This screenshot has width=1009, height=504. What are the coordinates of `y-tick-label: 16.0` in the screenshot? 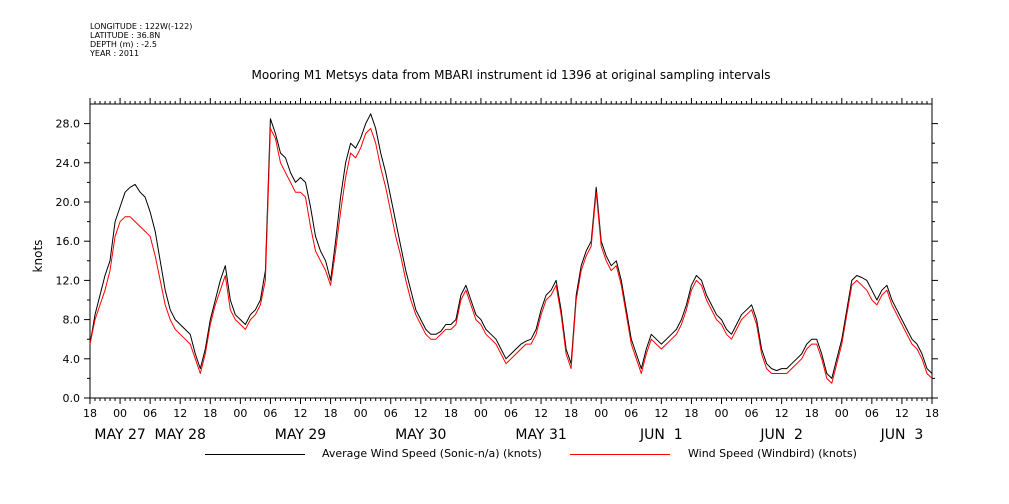 It's located at (68, 241).